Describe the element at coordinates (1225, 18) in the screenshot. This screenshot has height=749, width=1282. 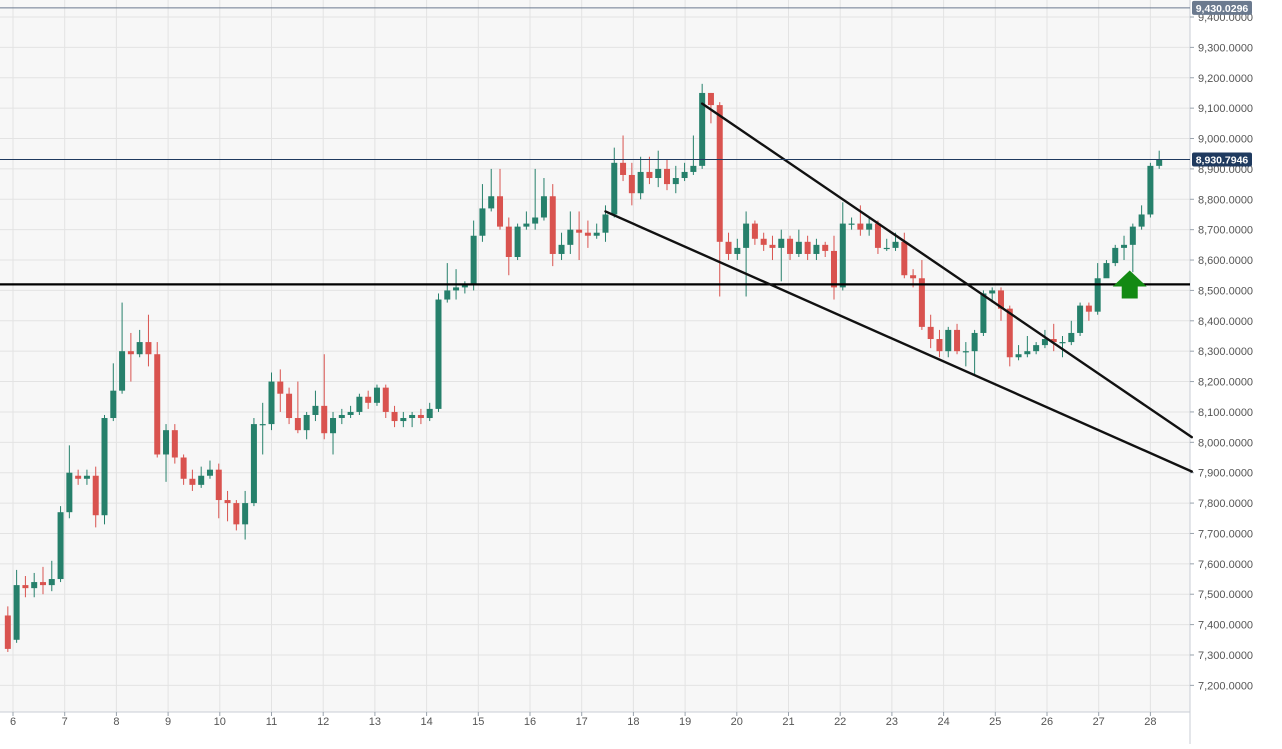
I see `y-tick-label: 9,400.0000` at that location.